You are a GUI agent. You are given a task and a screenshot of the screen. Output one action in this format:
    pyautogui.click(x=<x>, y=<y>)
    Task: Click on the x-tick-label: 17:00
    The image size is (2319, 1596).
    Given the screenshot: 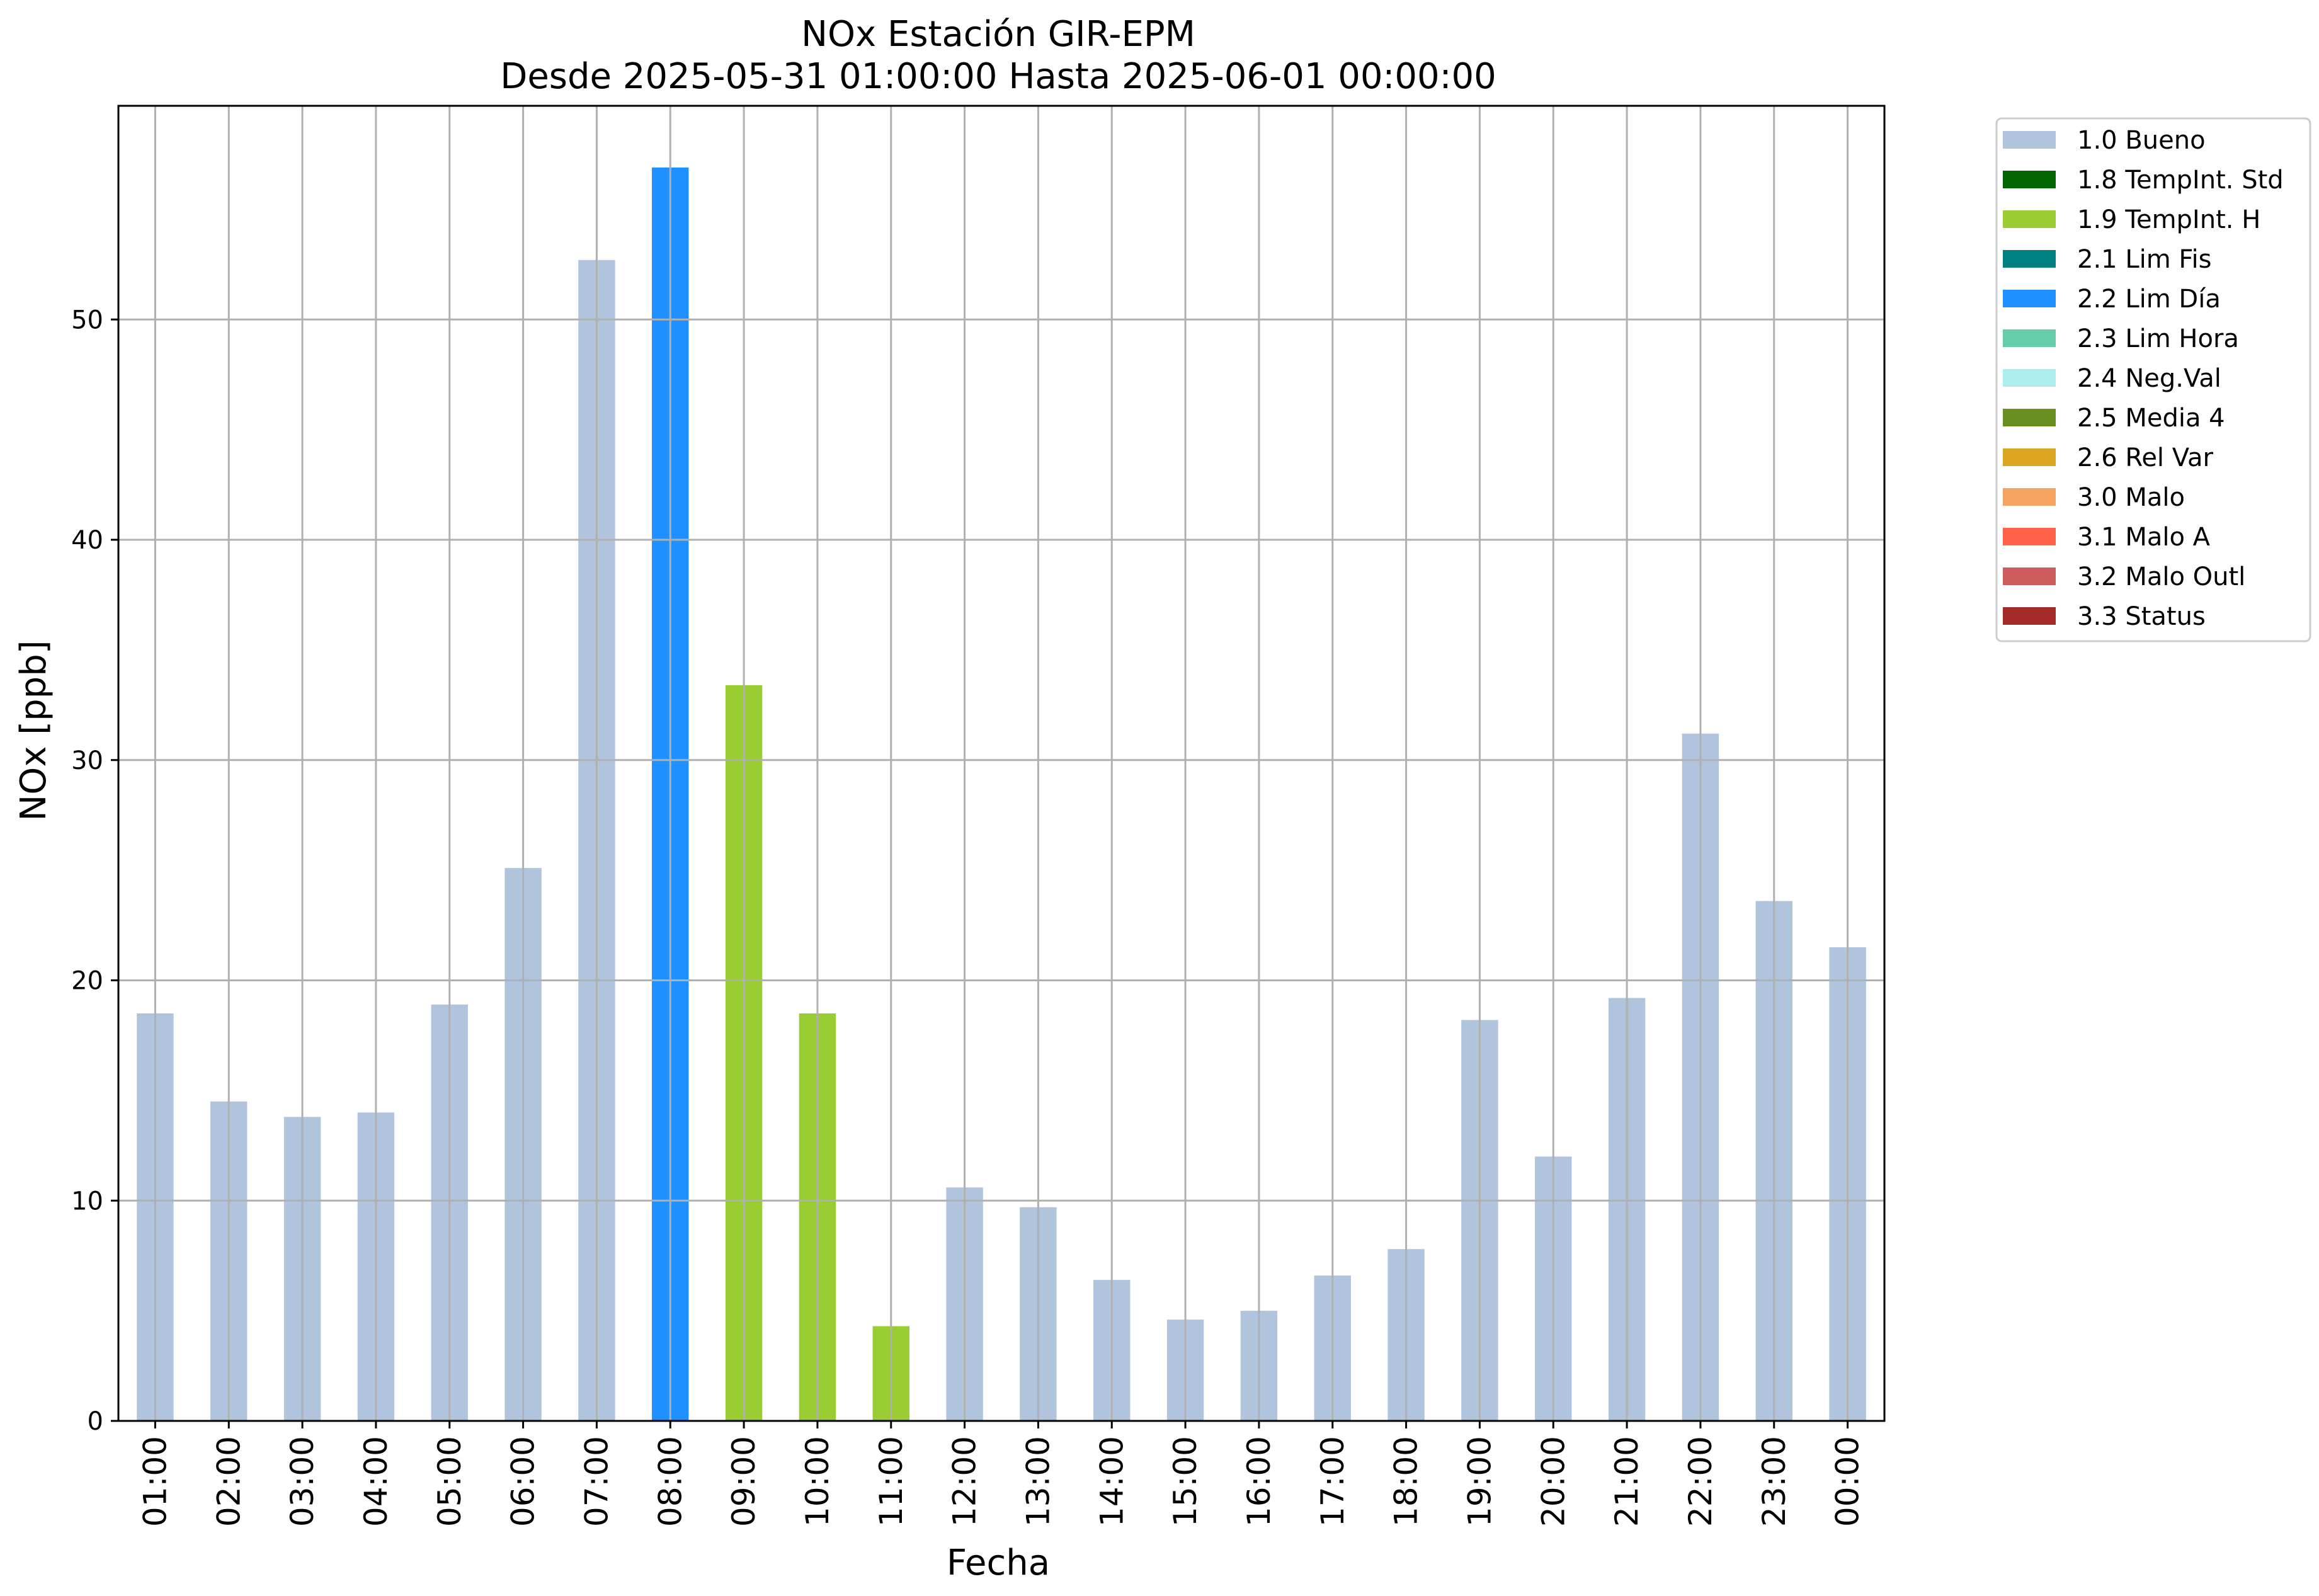 What is the action you would take?
    pyautogui.click(x=1332, y=1481)
    